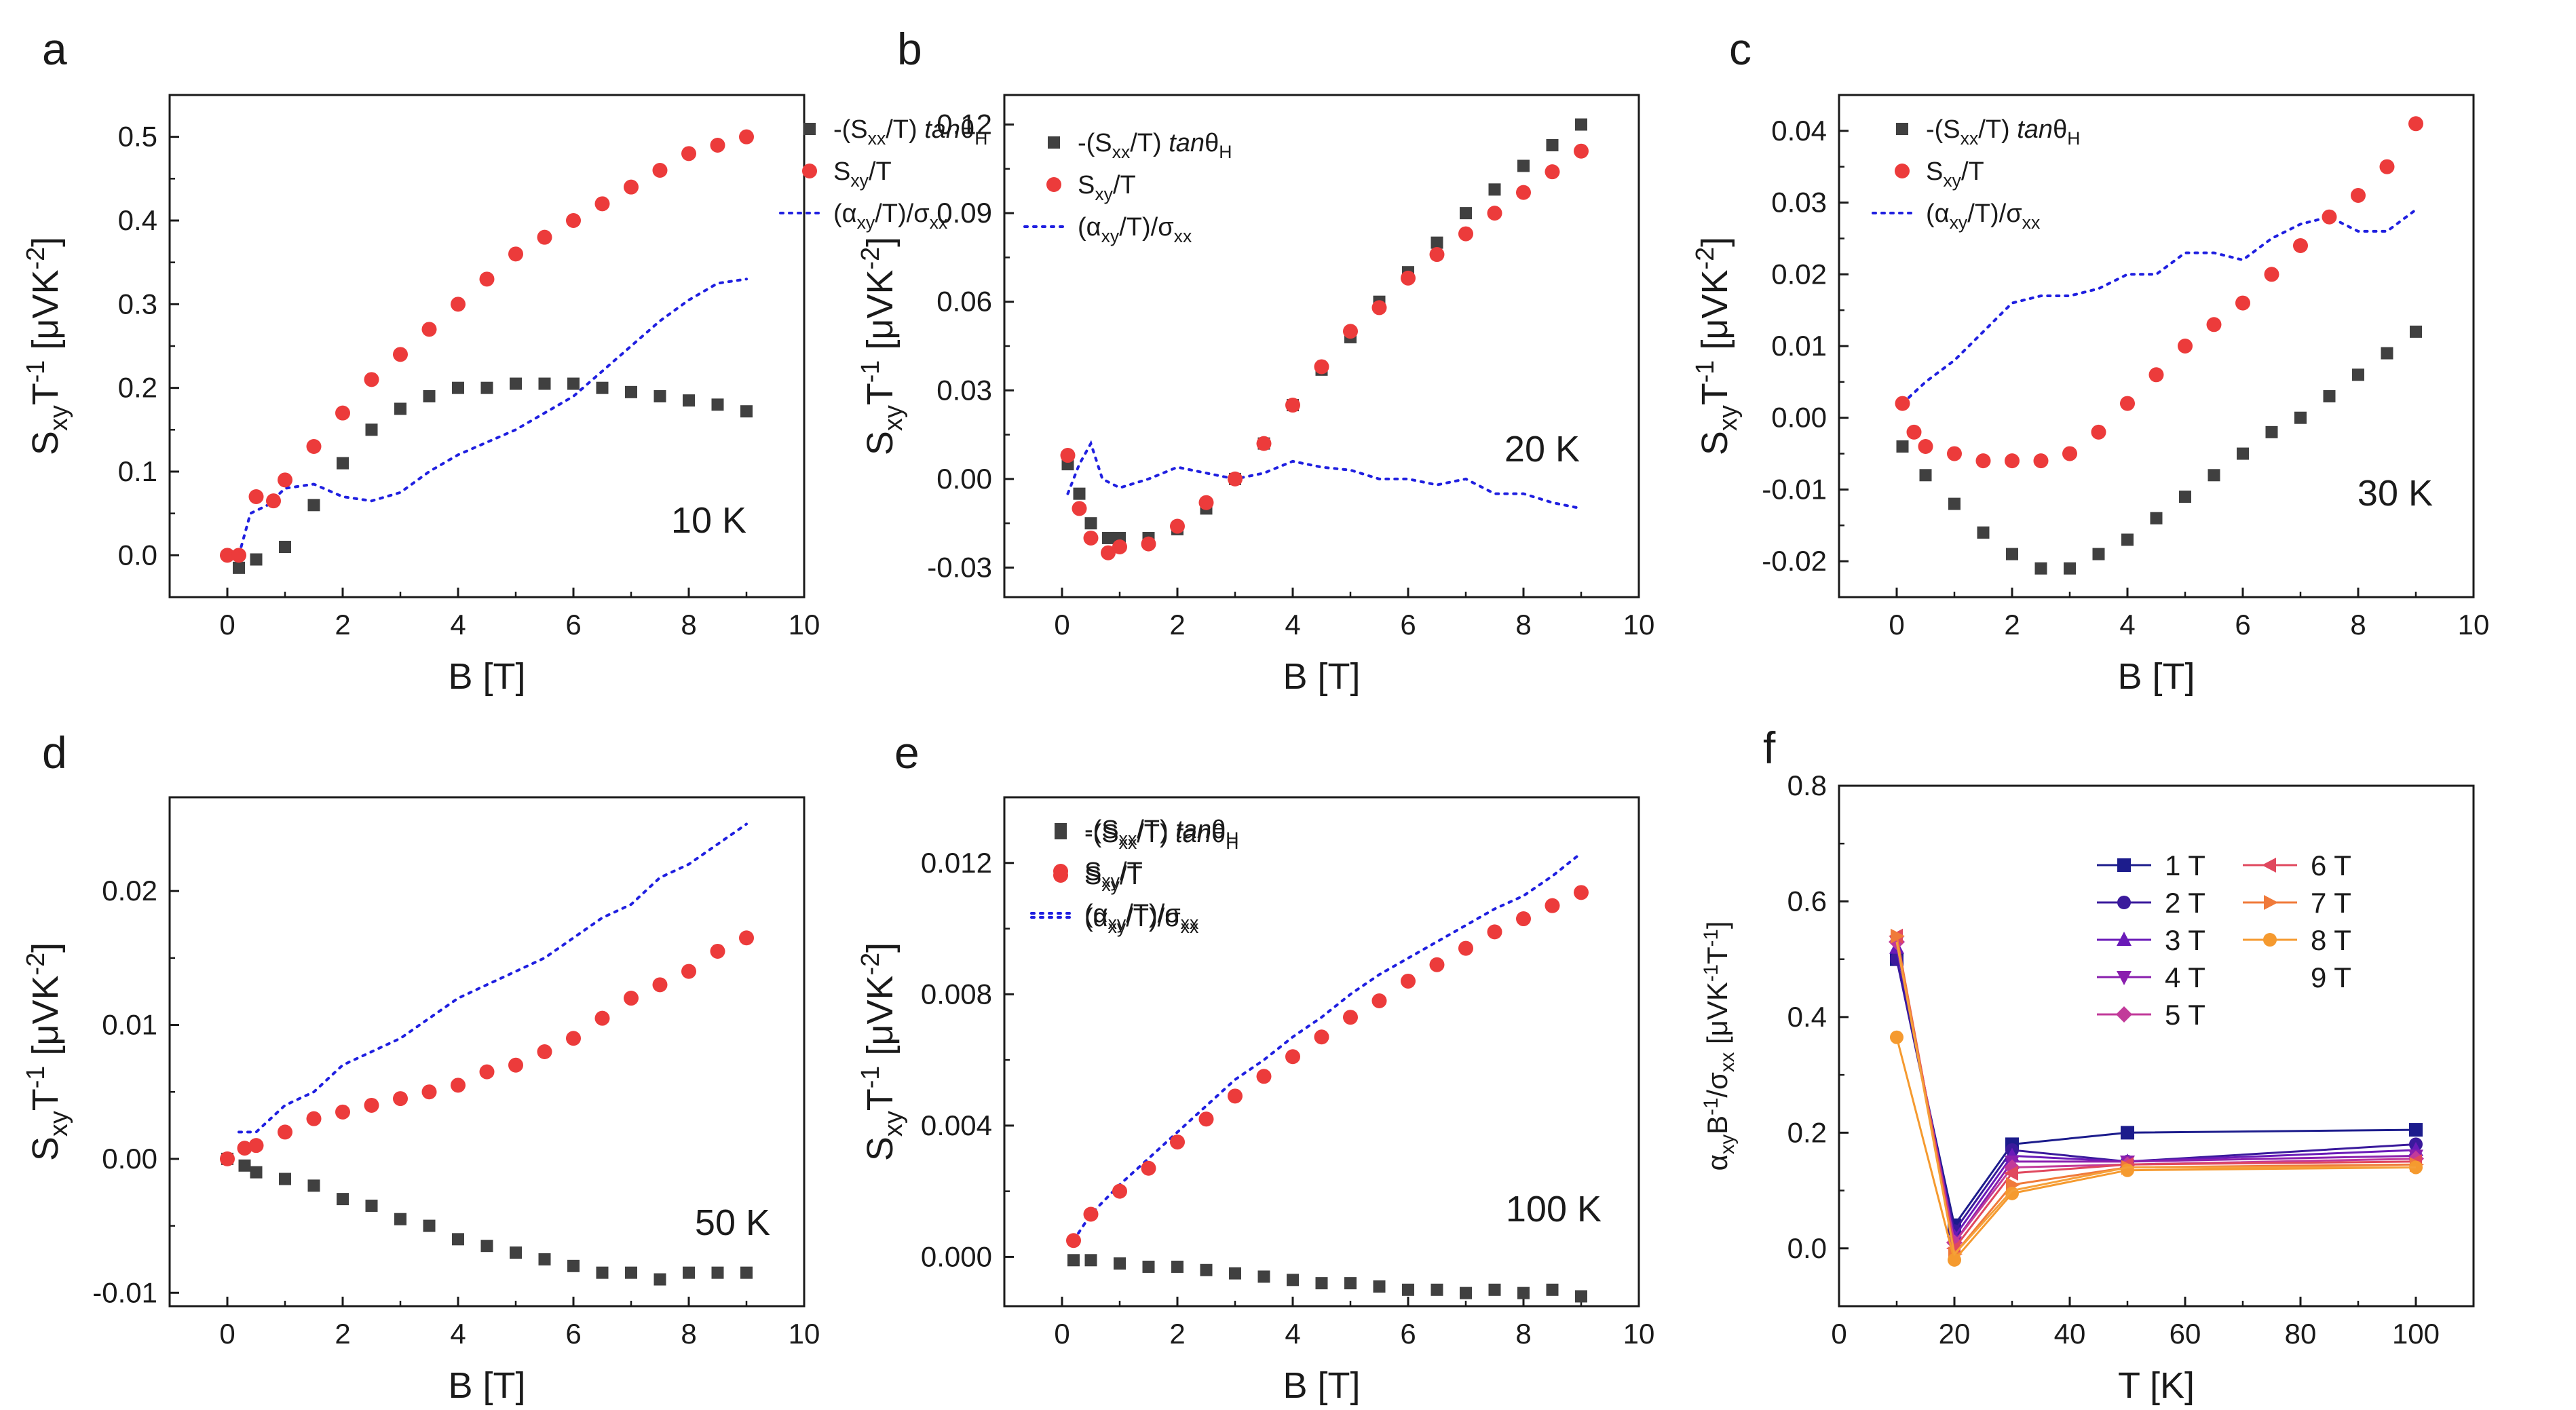 The width and height of the screenshot is (2576, 1410). I want to click on text-span: -2, so click(871, 258).